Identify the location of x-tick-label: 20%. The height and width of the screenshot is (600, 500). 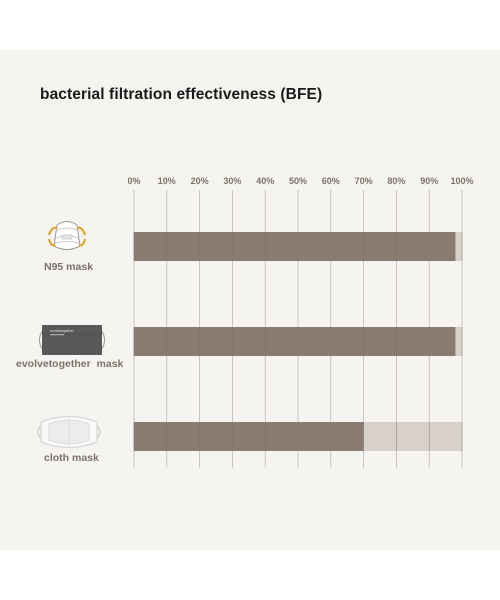
(200, 181).